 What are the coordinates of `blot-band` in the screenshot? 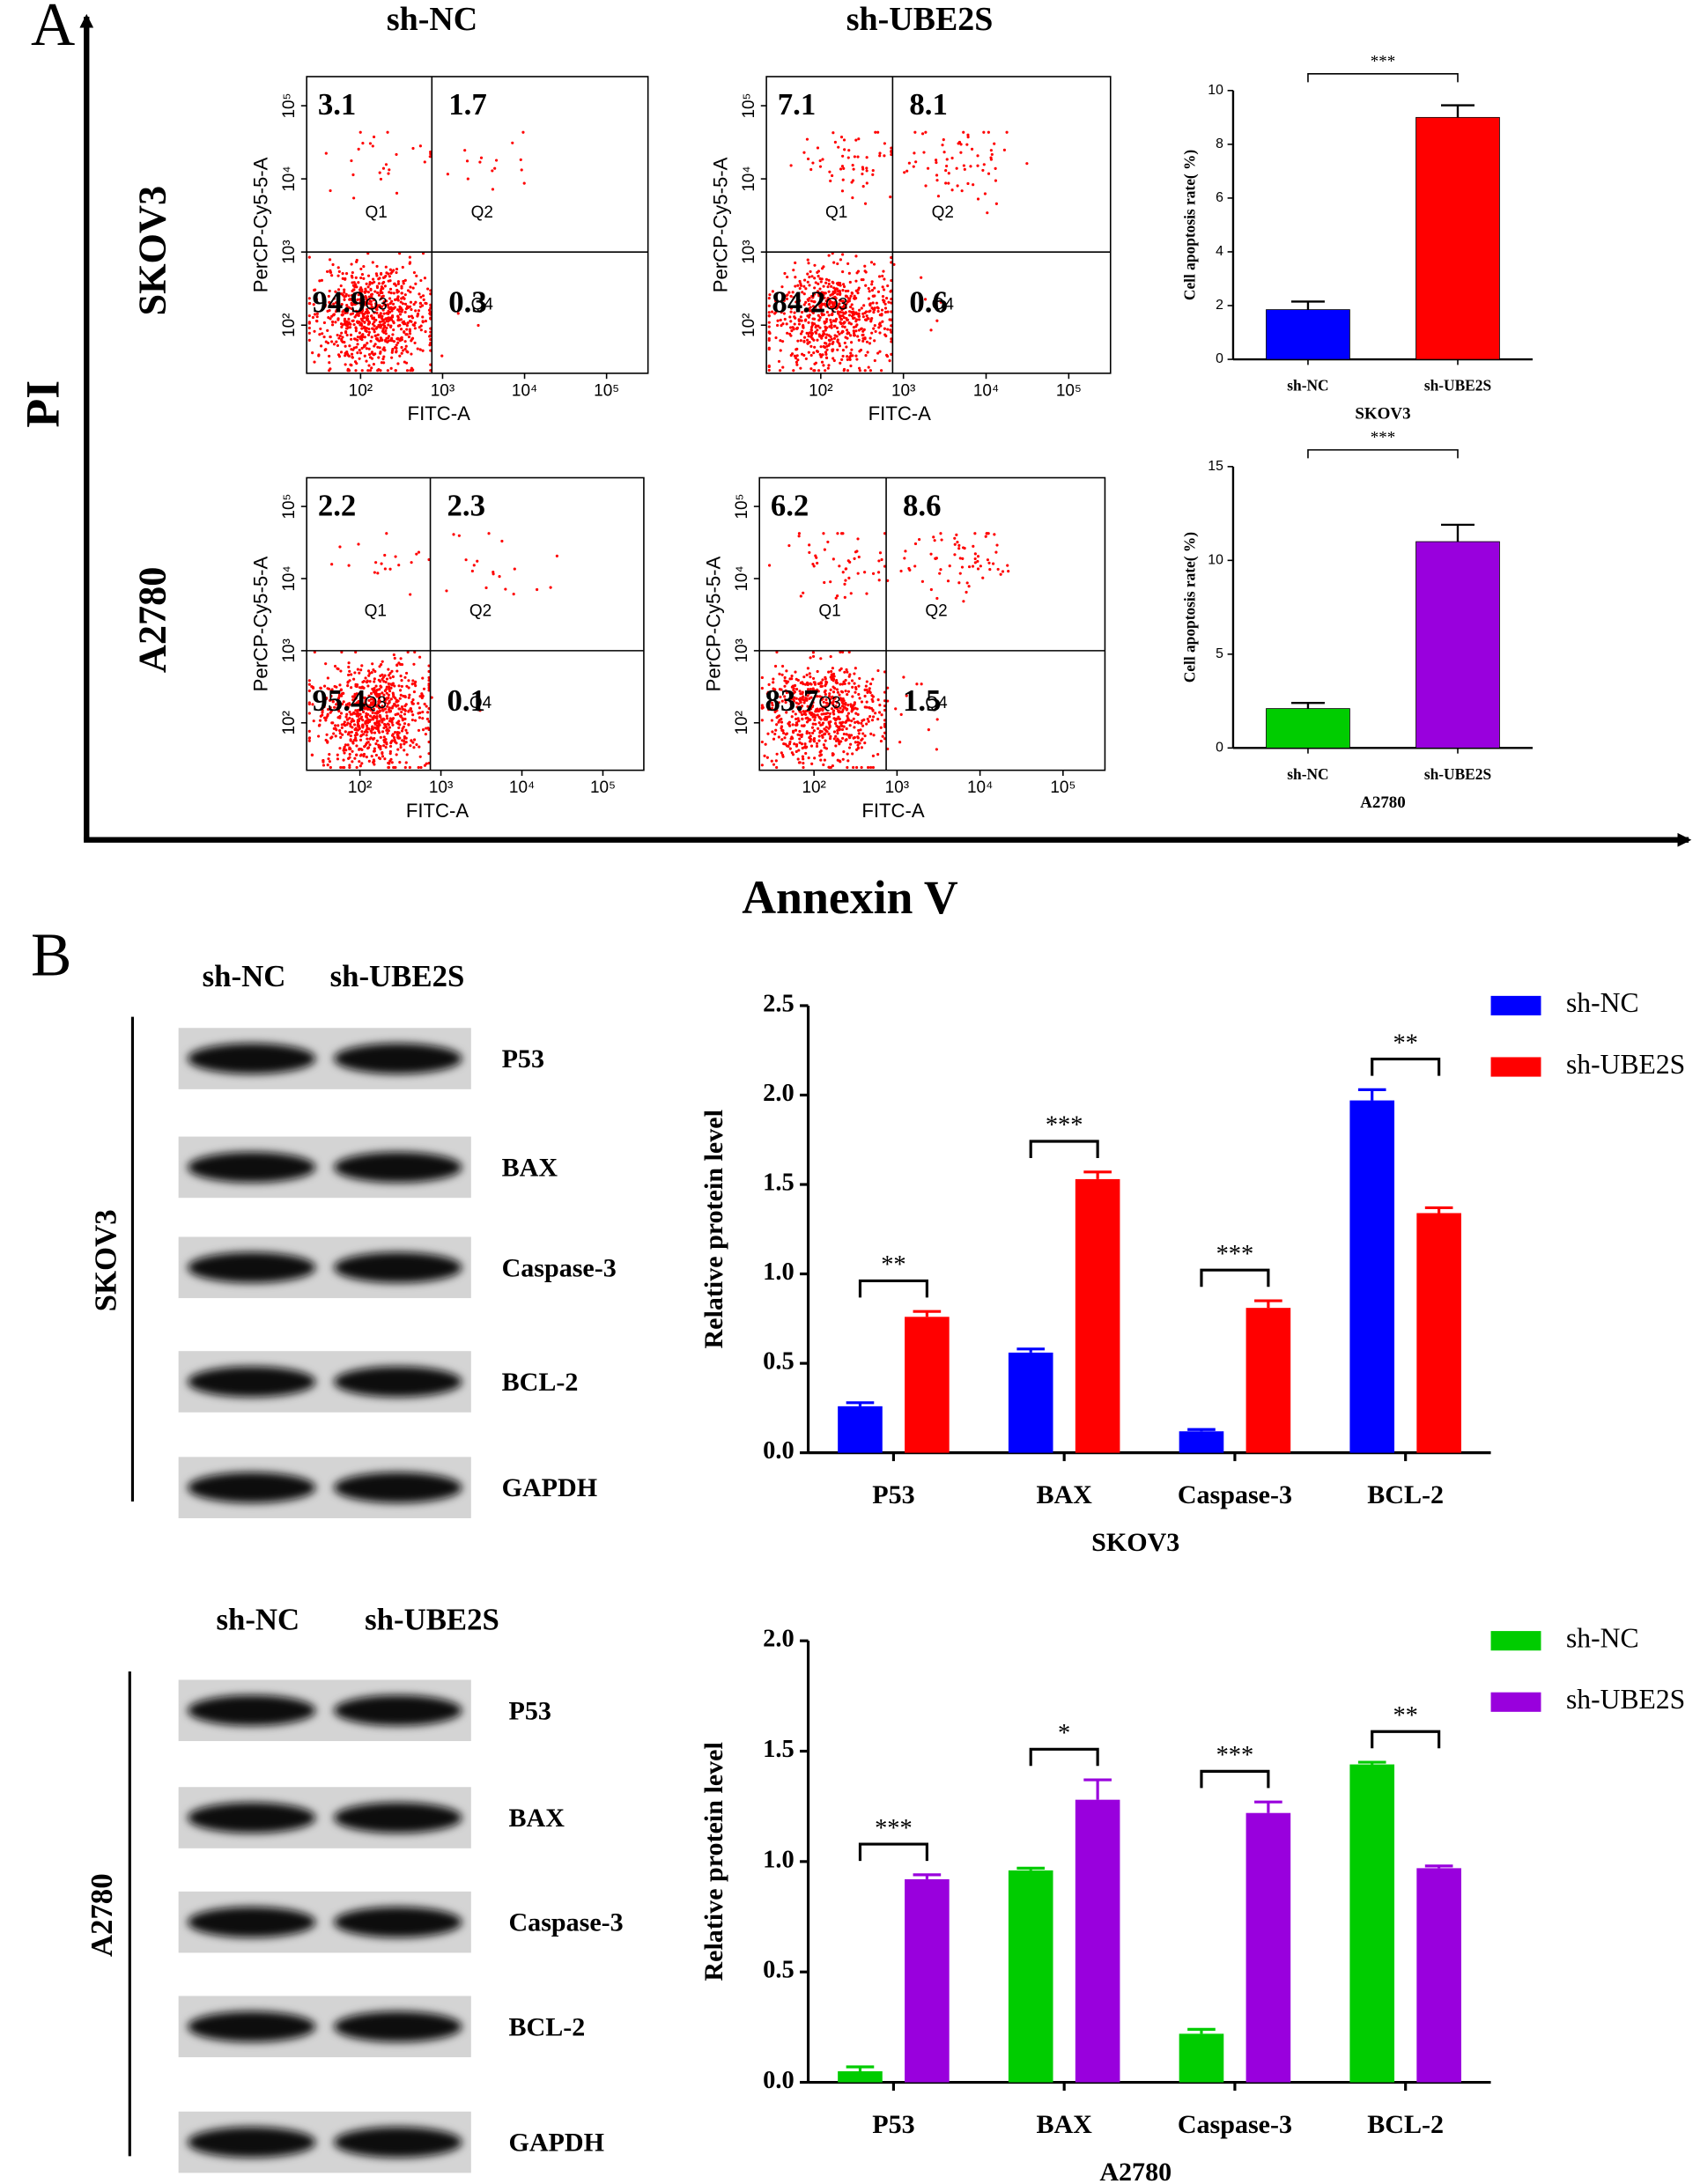 It's located at (398, 1382).